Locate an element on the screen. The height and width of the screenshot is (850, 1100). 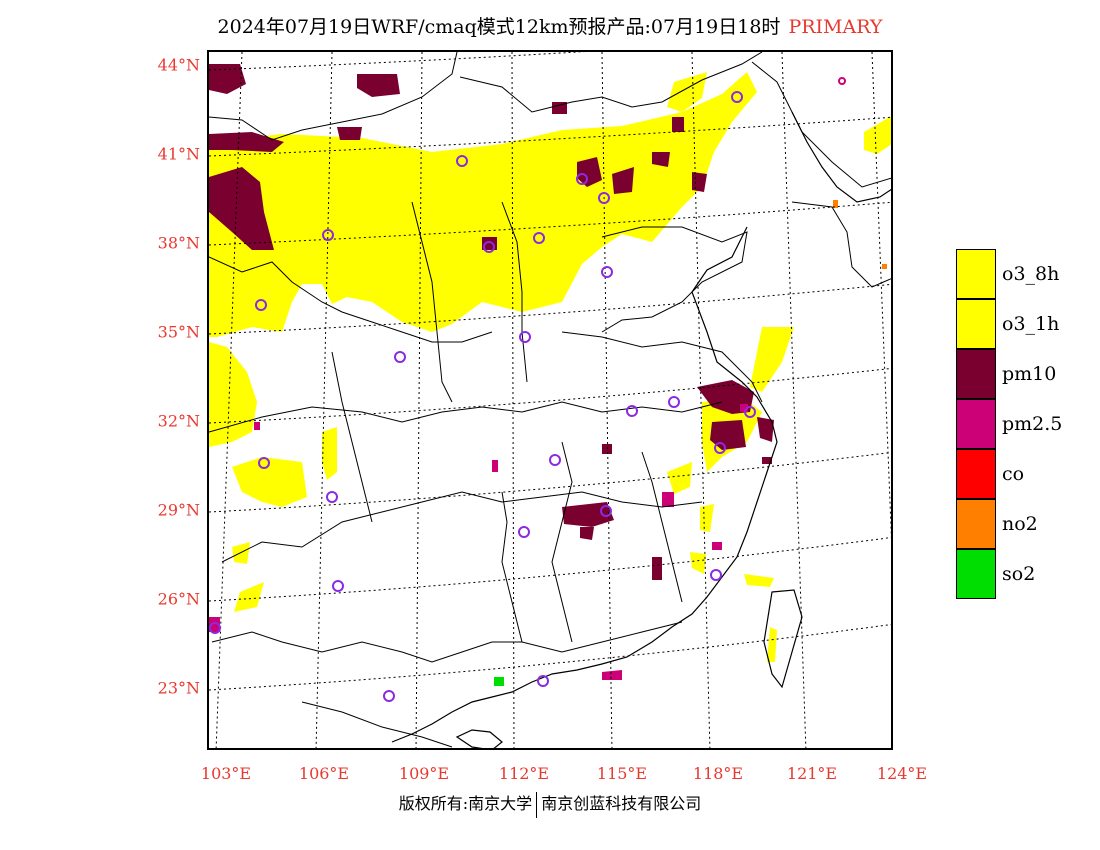
legend-item-o3-8h: o3_8h is located at coordinates (1016, 274).